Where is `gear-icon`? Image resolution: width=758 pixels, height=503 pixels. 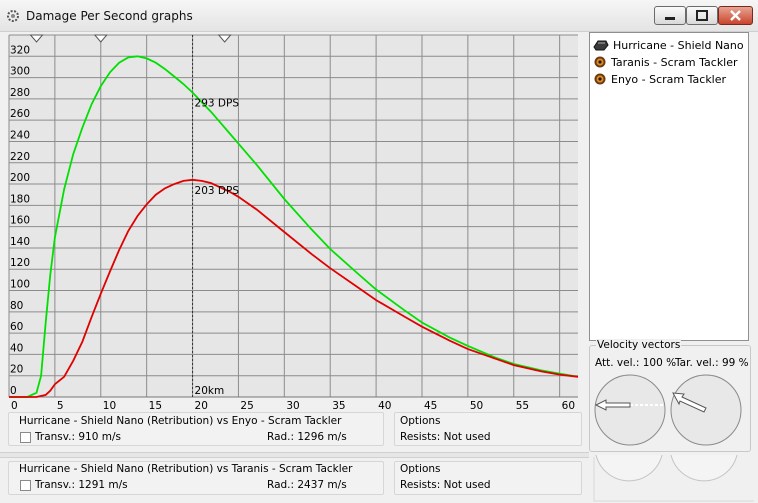 gear-icon is located at coordinates (13, 16).